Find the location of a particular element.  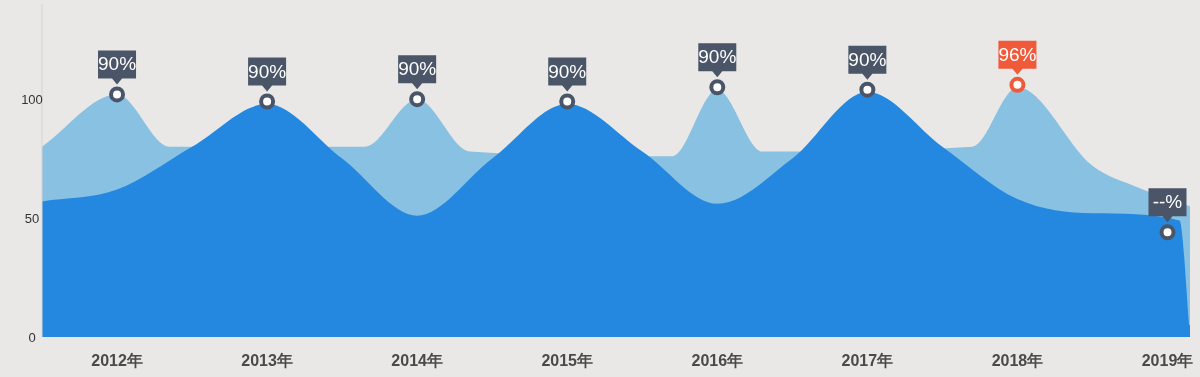

annotation-box: --% is located at coordinates (1167, 205).